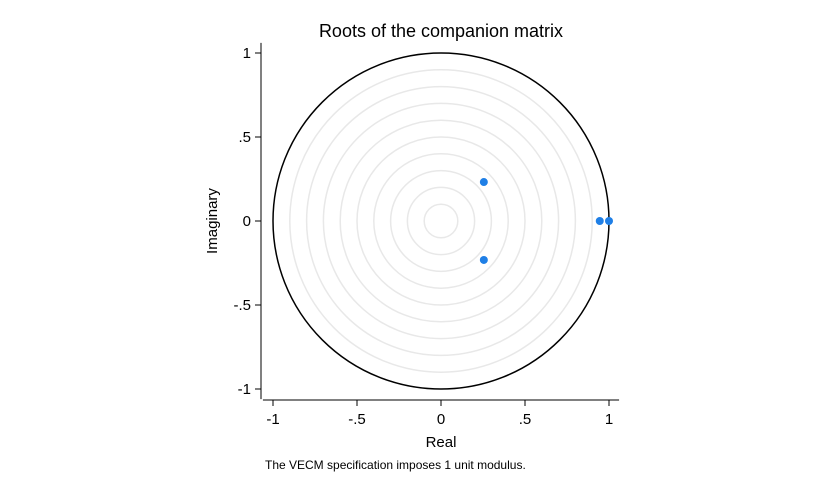 Image resolution: width=820 pixels, height=492 pixels. Describe the element at coordinates (244, 389) in the screenshot. I see `y-tick-label-1: -1` at that location.